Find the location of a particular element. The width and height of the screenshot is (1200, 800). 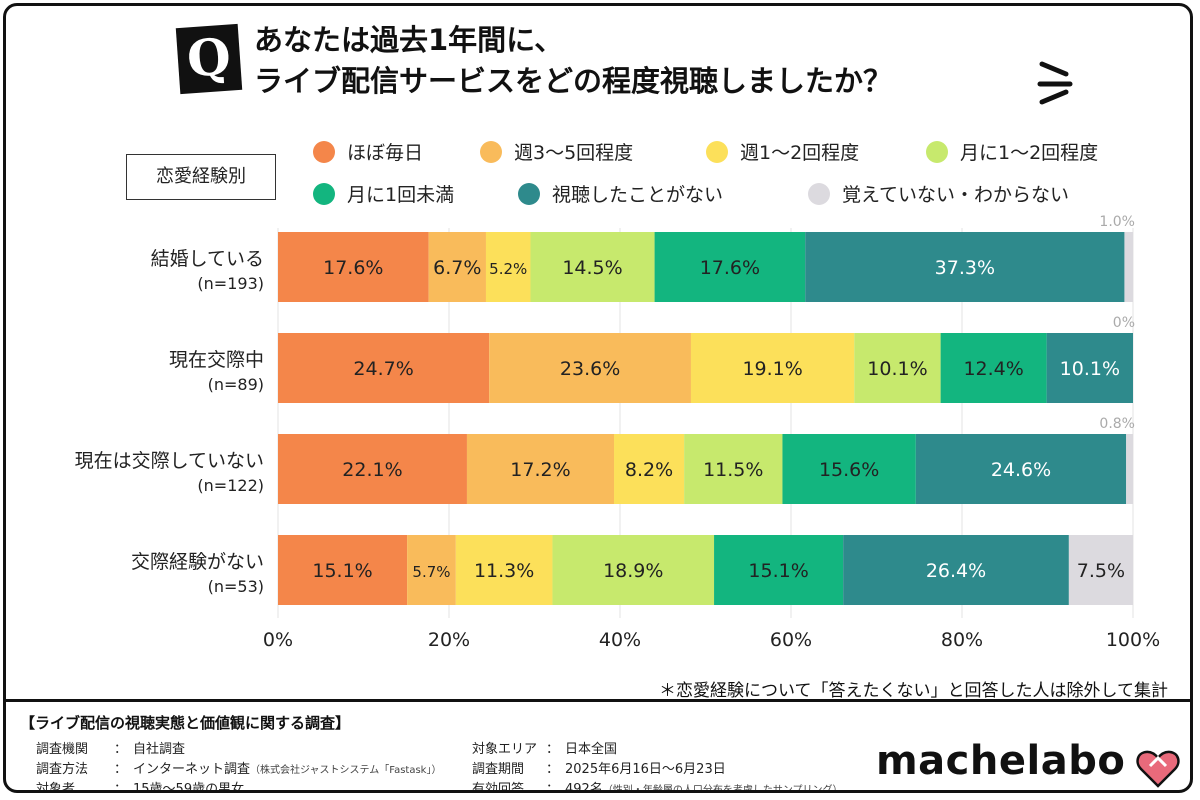

data-label: 7.5% is located at coordinates (1101, 571).